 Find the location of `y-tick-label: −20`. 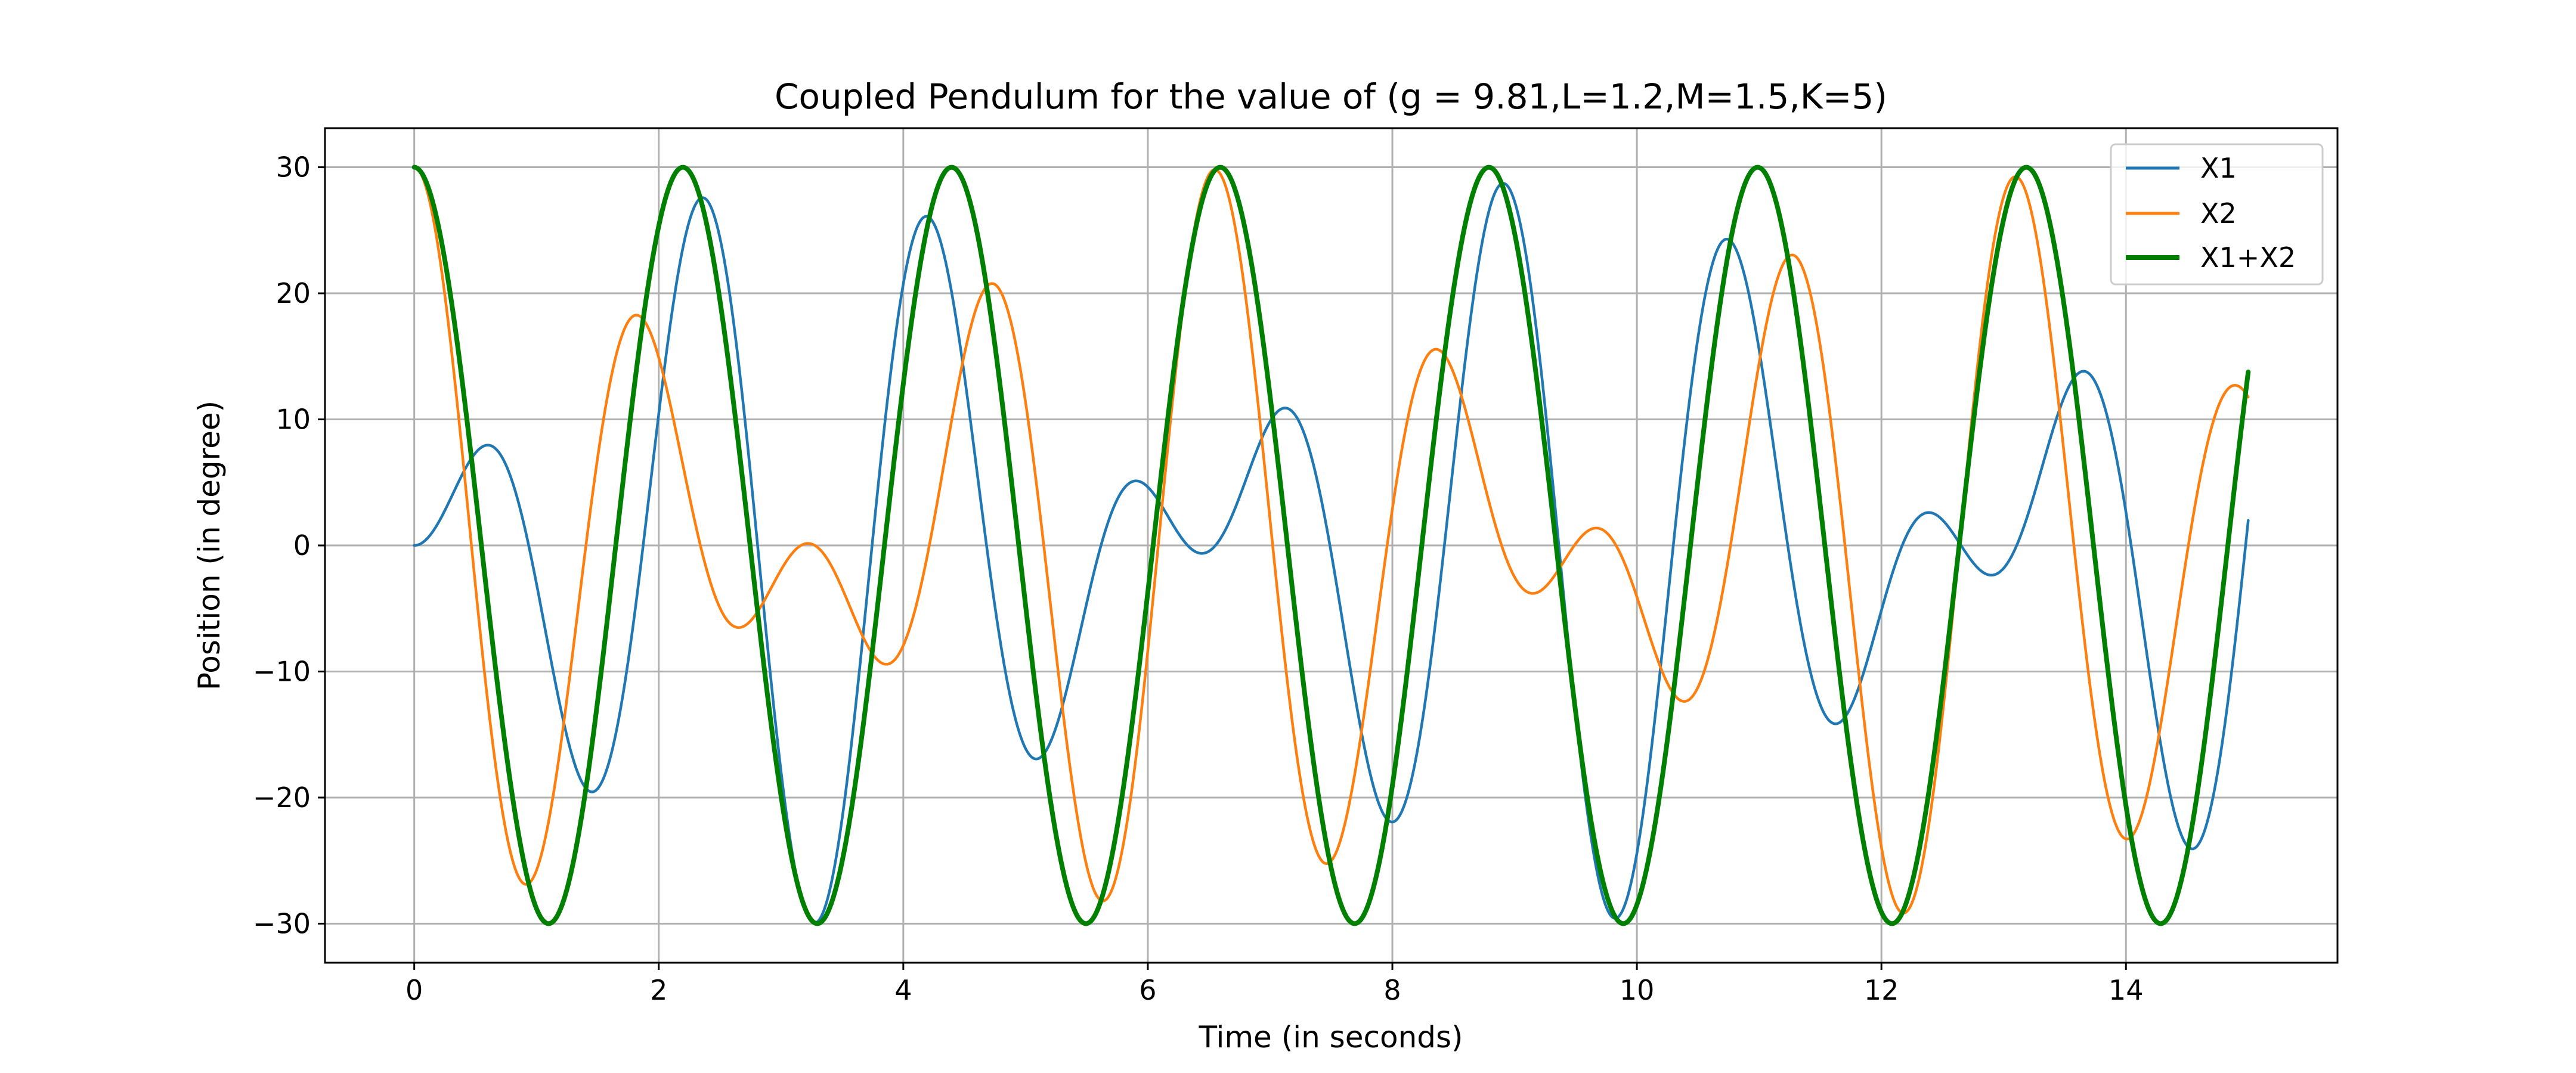

y-tick-label: −20 is located at coordinates (282, 798).